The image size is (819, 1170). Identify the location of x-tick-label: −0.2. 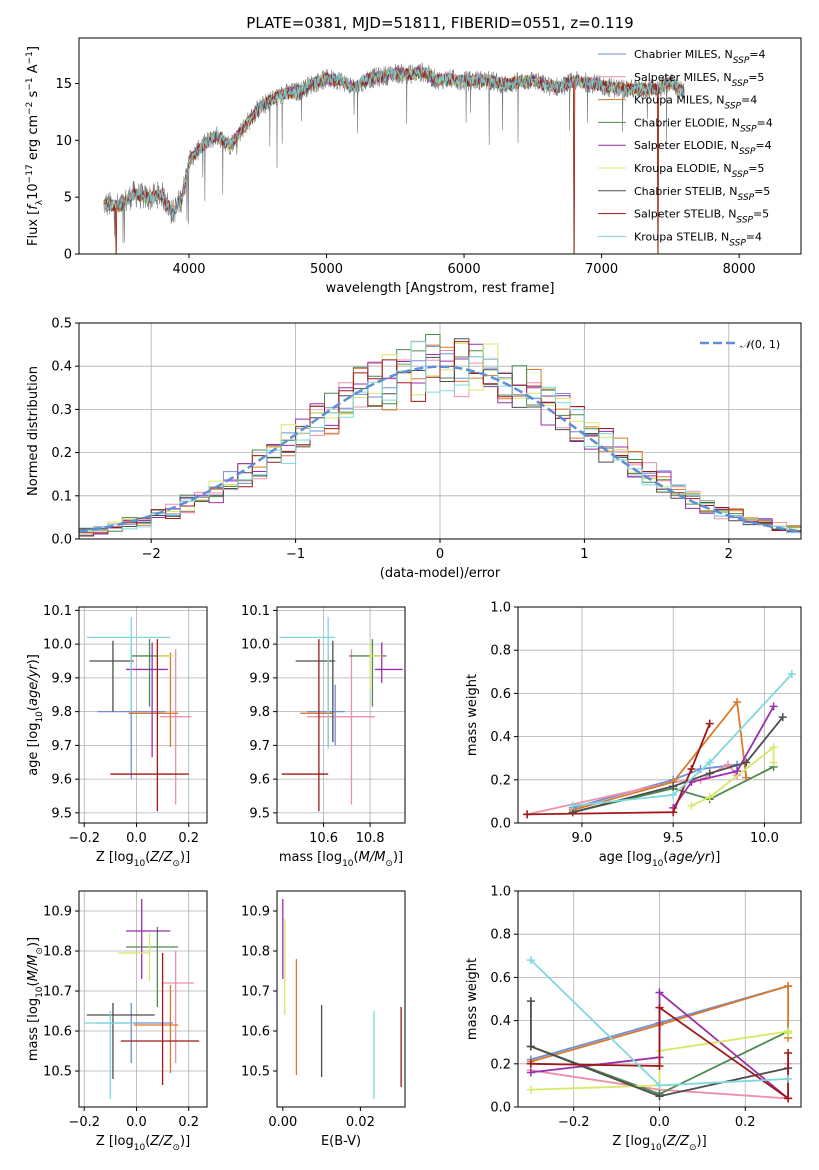
(84, 838).